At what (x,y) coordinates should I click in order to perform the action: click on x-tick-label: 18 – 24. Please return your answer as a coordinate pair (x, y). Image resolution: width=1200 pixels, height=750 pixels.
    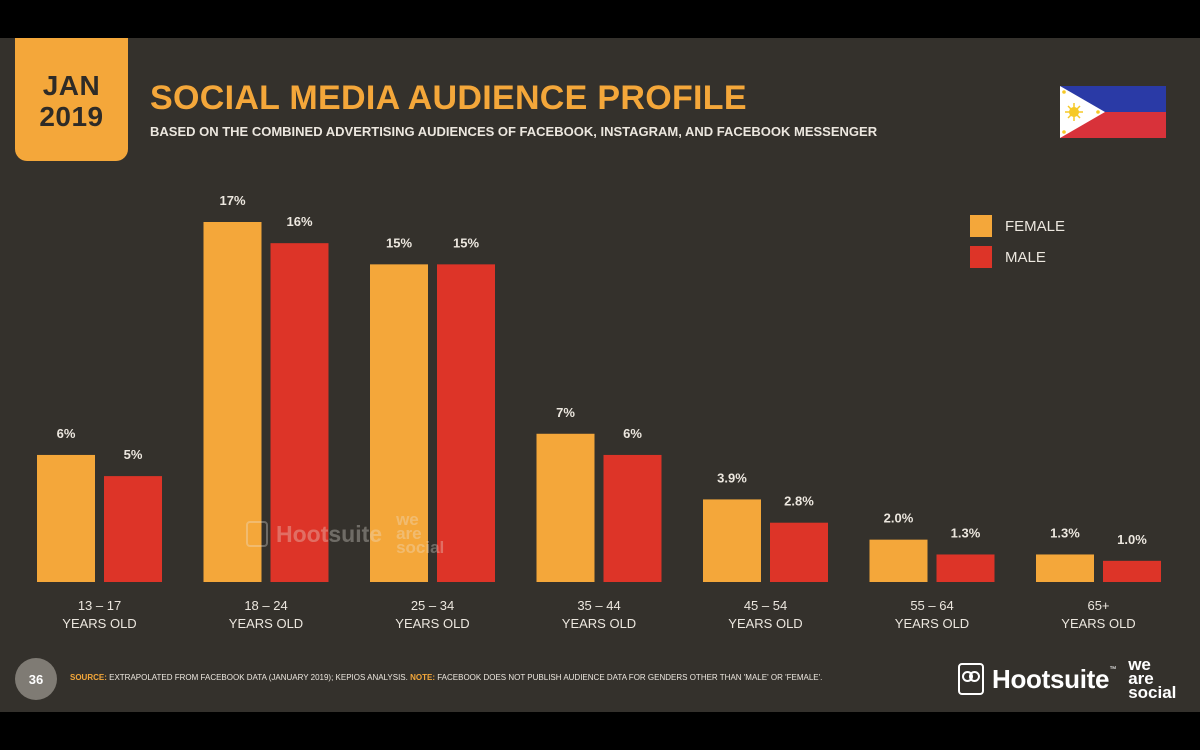
    Looking at the image, I should click on (265, 605).